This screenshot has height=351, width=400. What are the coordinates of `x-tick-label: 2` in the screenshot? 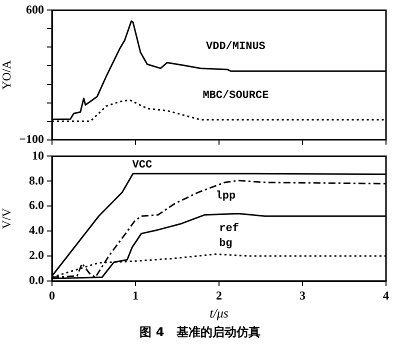 It's located at (219, 295).